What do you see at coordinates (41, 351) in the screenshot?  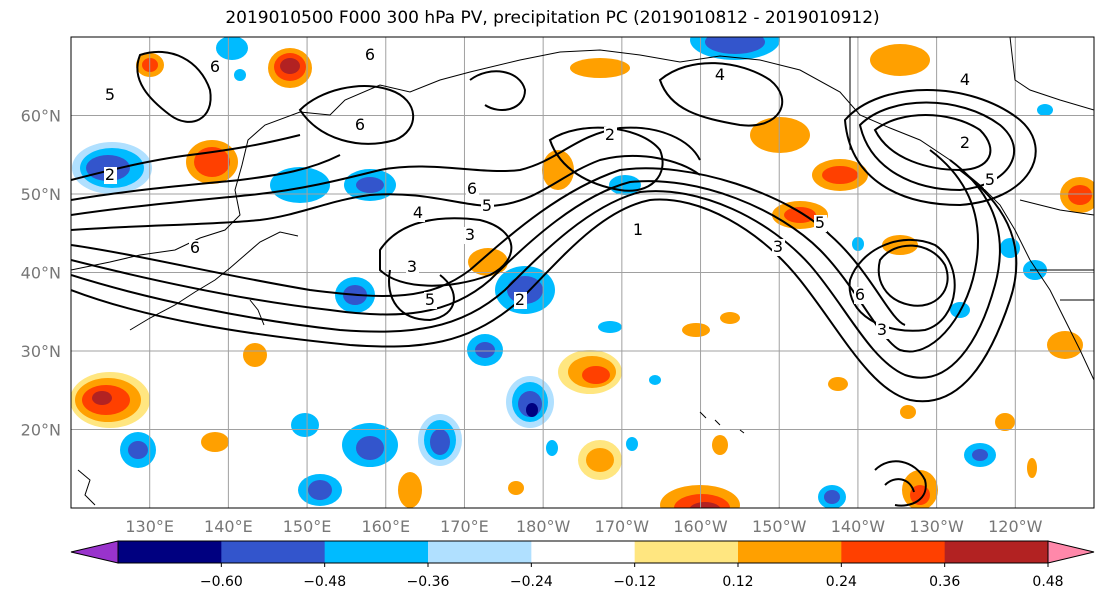 I see `lat-tick-label: 30°N` at bounding box center [41, 351].